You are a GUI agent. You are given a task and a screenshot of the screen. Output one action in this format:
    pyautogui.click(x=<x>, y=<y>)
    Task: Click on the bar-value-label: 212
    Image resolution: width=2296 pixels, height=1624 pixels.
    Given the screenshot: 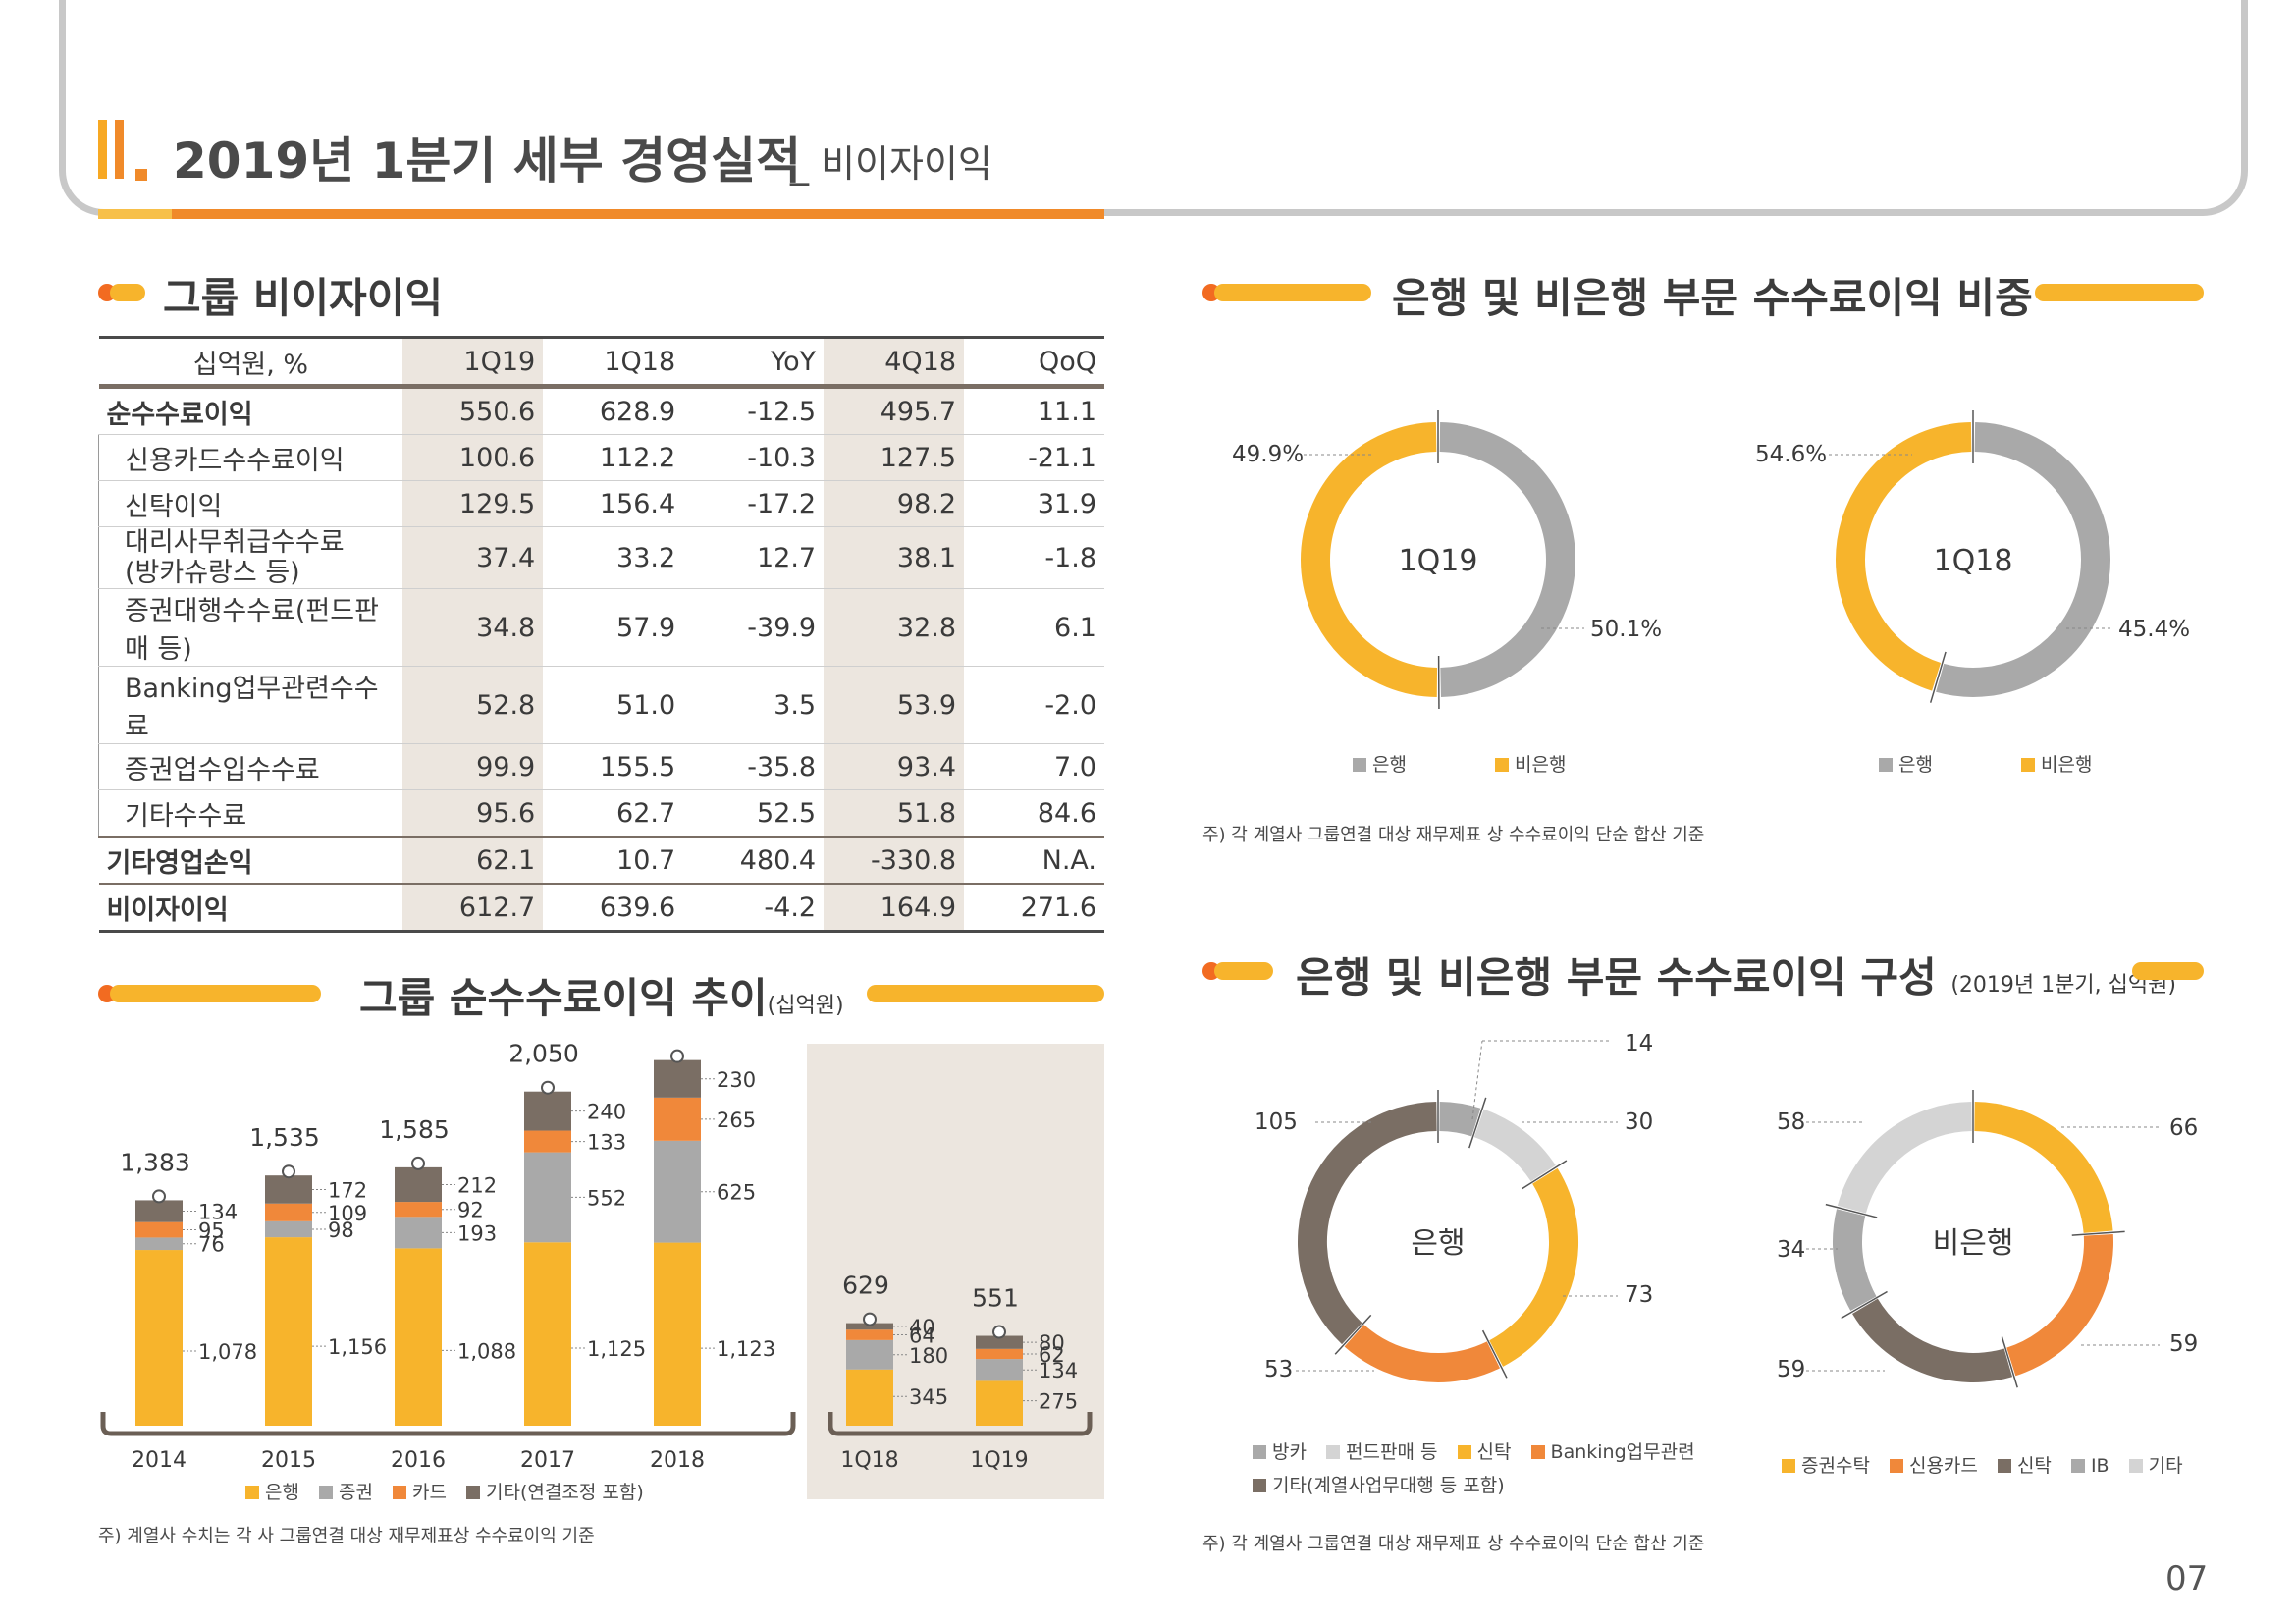 What is the action you would take?
    pyautogui.click(x=477, y=1185)
    